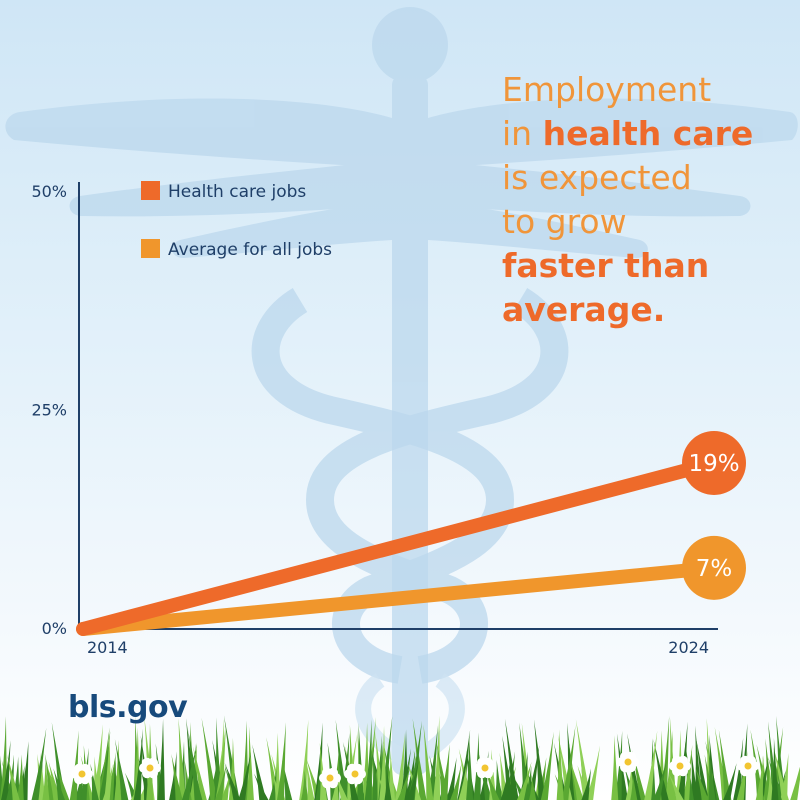 Image resolution: width=800 pixels, height=800 pixels. What do you see at coordinates (597, 177) in the screenshot?
I see `headline-line-3: is expected` at bounding box center [597, 177].